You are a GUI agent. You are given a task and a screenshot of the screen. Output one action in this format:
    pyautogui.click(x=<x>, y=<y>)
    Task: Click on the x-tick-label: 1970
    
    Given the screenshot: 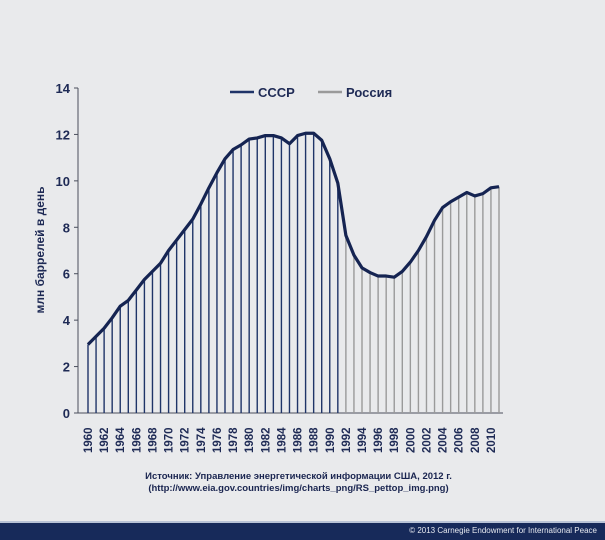 What is the action you would take?
    pyautogui.click(x=170, y=440)
    